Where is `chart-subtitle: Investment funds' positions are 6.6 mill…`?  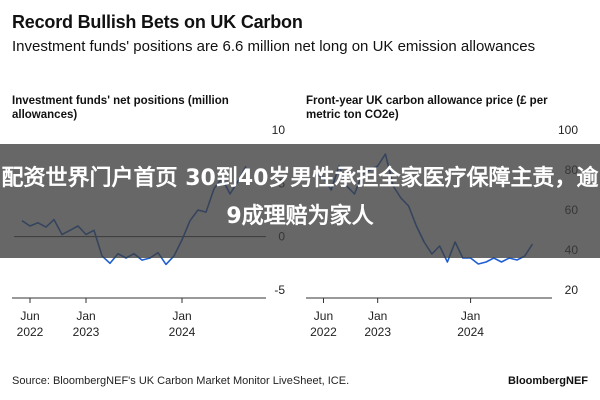 chart-subtitle: Investment funds' positions are 6.6 mill… is located at coordinates (274, 46).